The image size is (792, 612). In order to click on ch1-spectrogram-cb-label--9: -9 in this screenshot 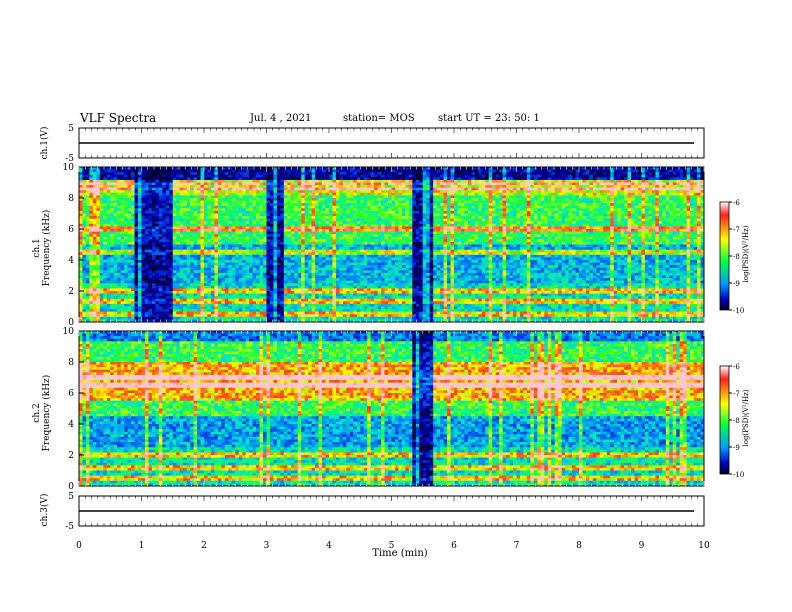, I will do `click(736, 284)`.